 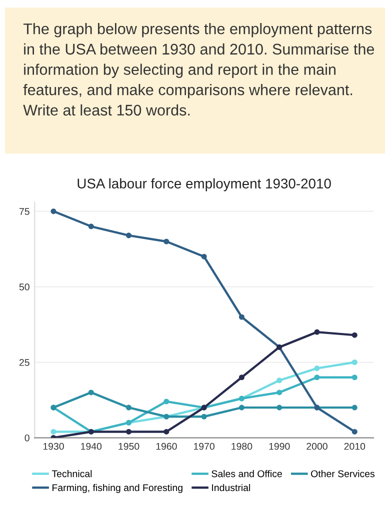 I want to click on chart-title: USA labour force employment 1930-2010, so click(x=204, y=185).